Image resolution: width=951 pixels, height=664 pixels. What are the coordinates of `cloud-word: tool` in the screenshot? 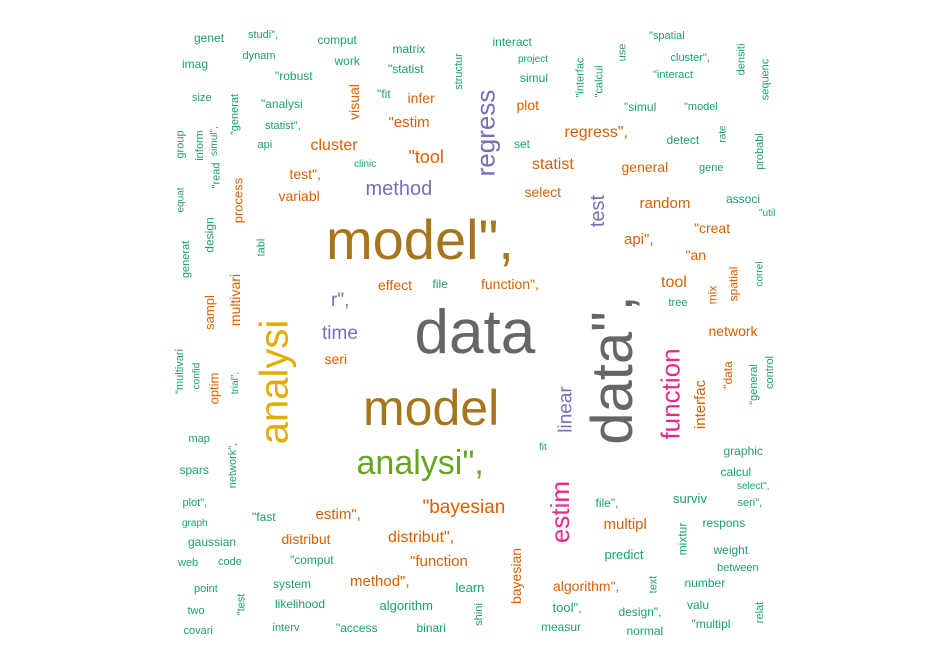 It's located at (674, 282).